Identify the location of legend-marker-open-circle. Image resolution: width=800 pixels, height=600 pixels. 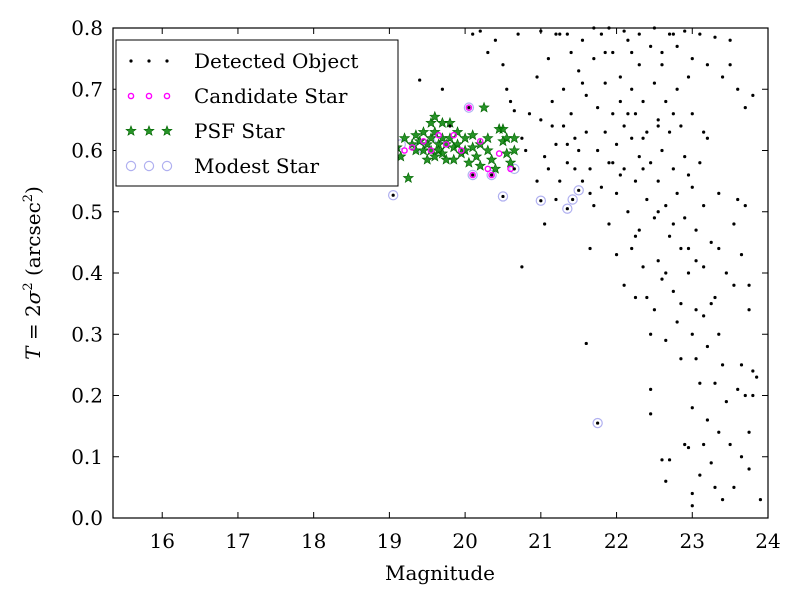
(149, 166).